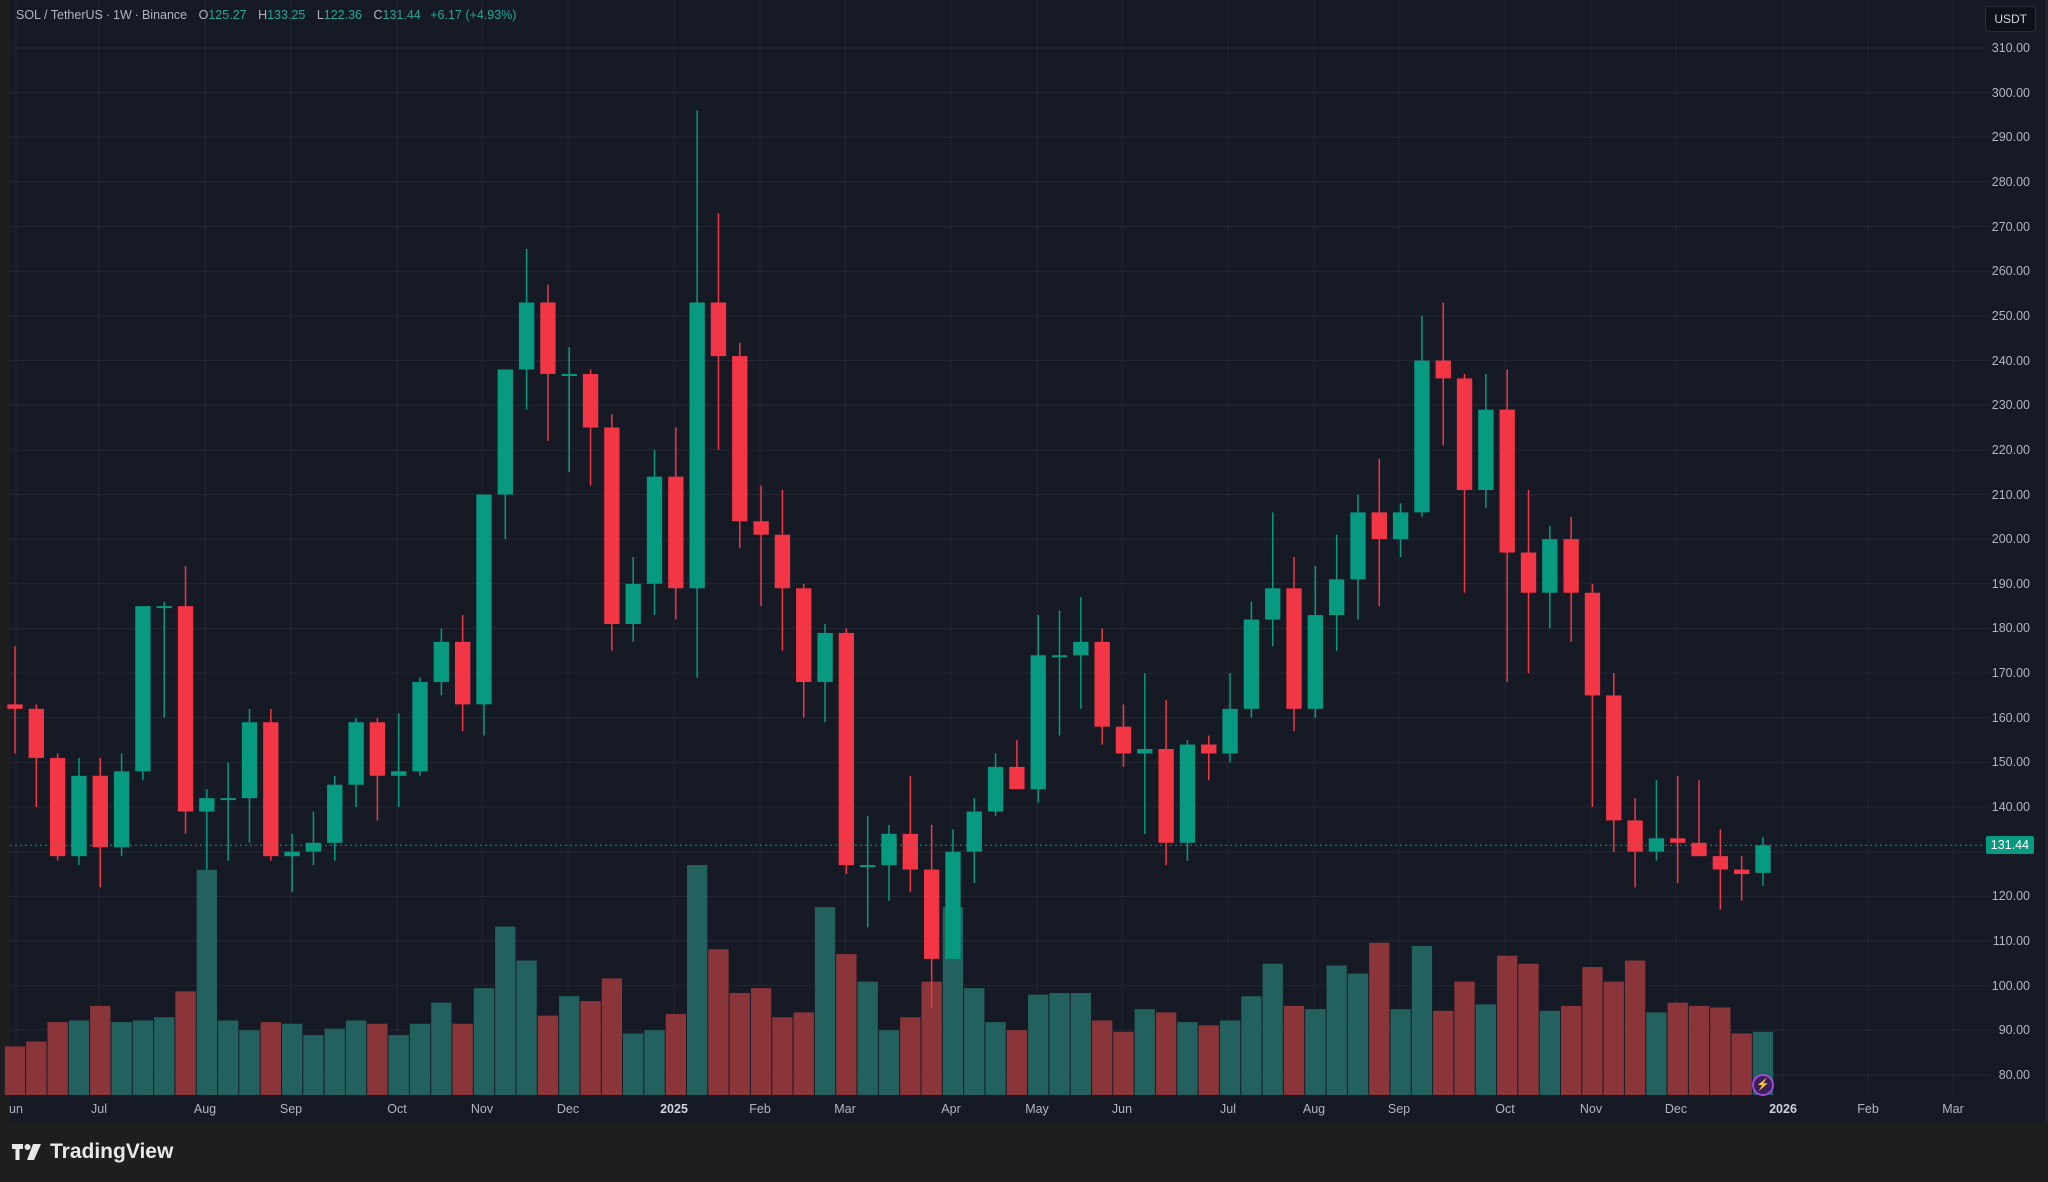 This screenshot has height=1182, width=2048. I want to click on low-value: 122.36, so click(343, 15).